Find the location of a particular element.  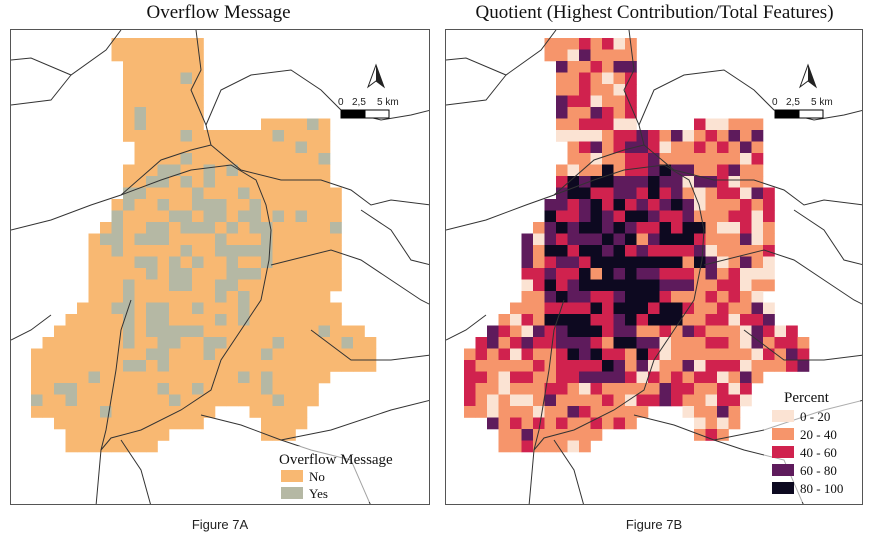

panel-a-title: Overflow Message is located at coordinates (218, 12).